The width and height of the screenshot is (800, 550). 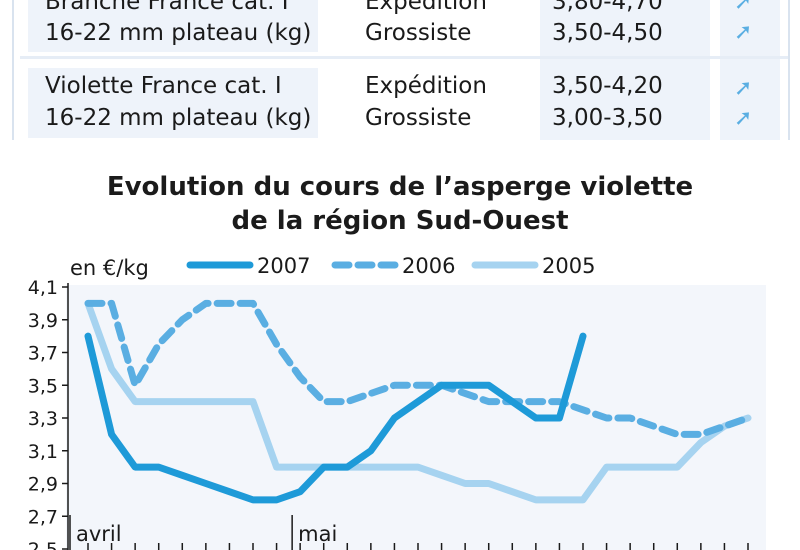 What do you see at coordinates (405, 57) in the screenshot?
I see `table-row-separator` at bounding box center [405, 57].